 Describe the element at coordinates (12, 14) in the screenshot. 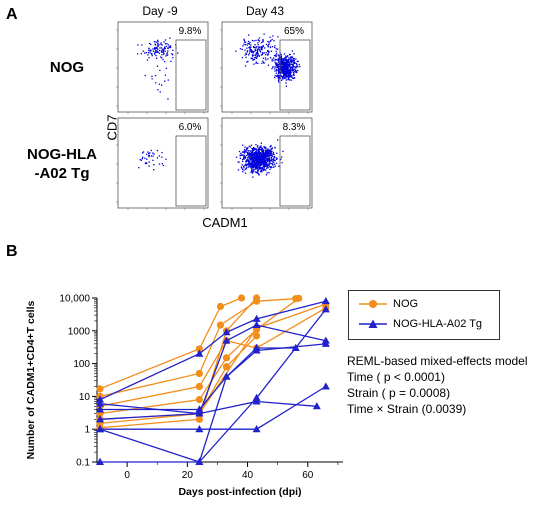

I see `panel-a-letter: A` at that location.